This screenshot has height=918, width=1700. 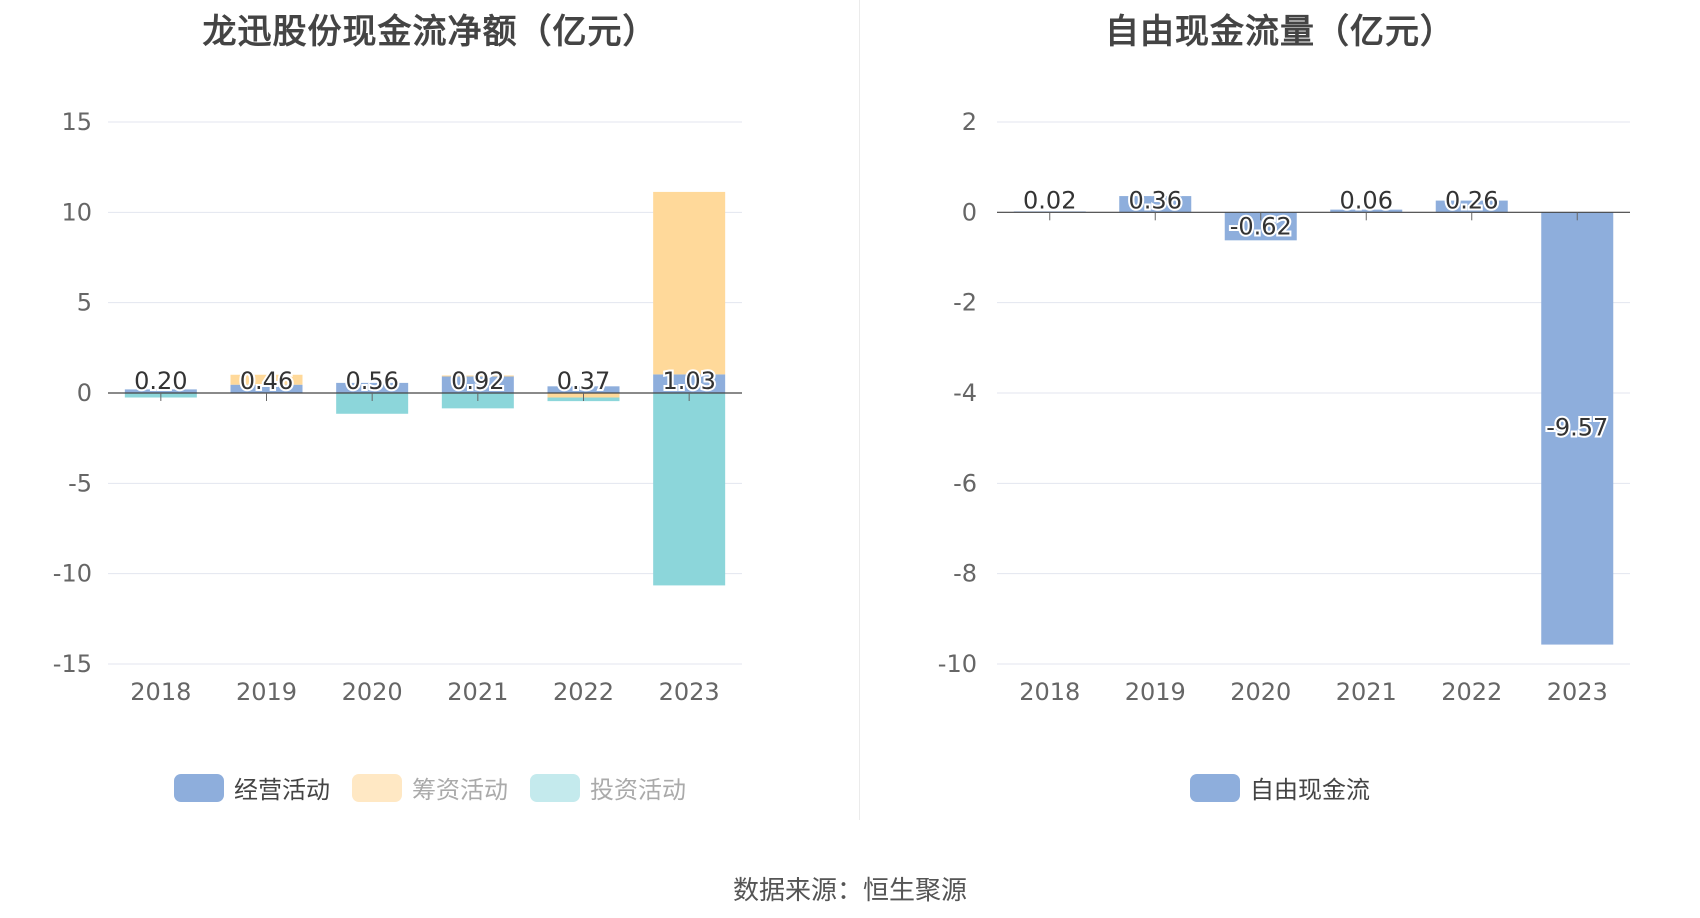 I want to click on data-source: 数据来源：恒生聚源, so click(x=850, y=888).